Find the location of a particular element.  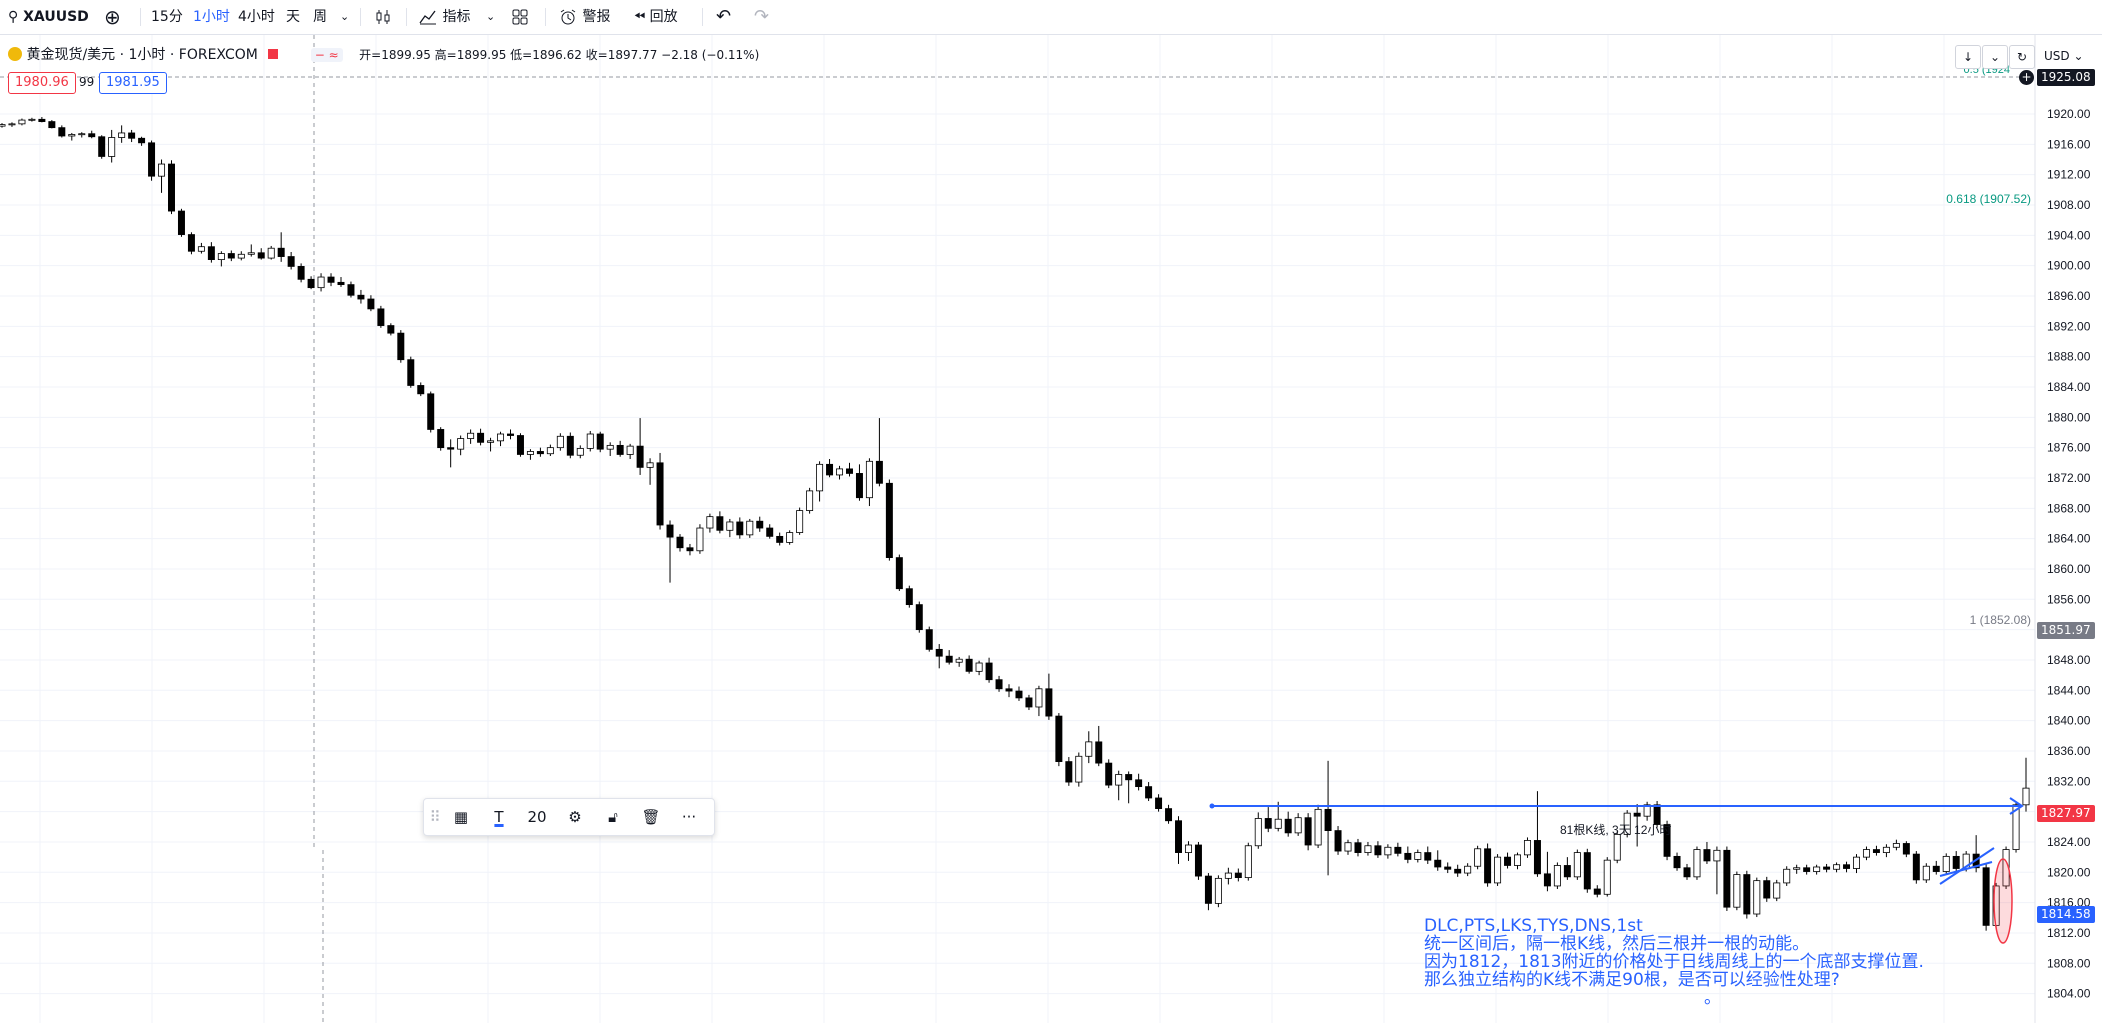

lock-icon: 🔓︎ is located at coordinates (613, 817).